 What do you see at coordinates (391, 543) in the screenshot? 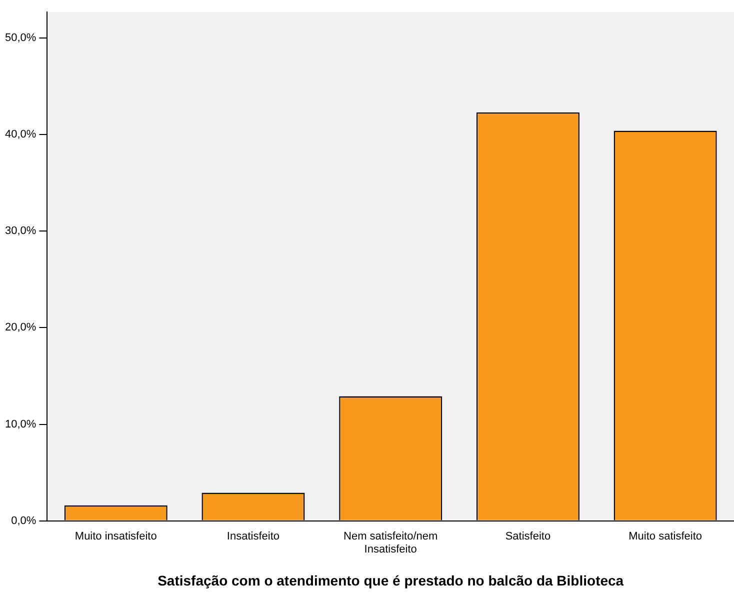
I see `x-tick-label: Nem satisfeito/nem Insatisfeito` at bounding box center [391, 543].